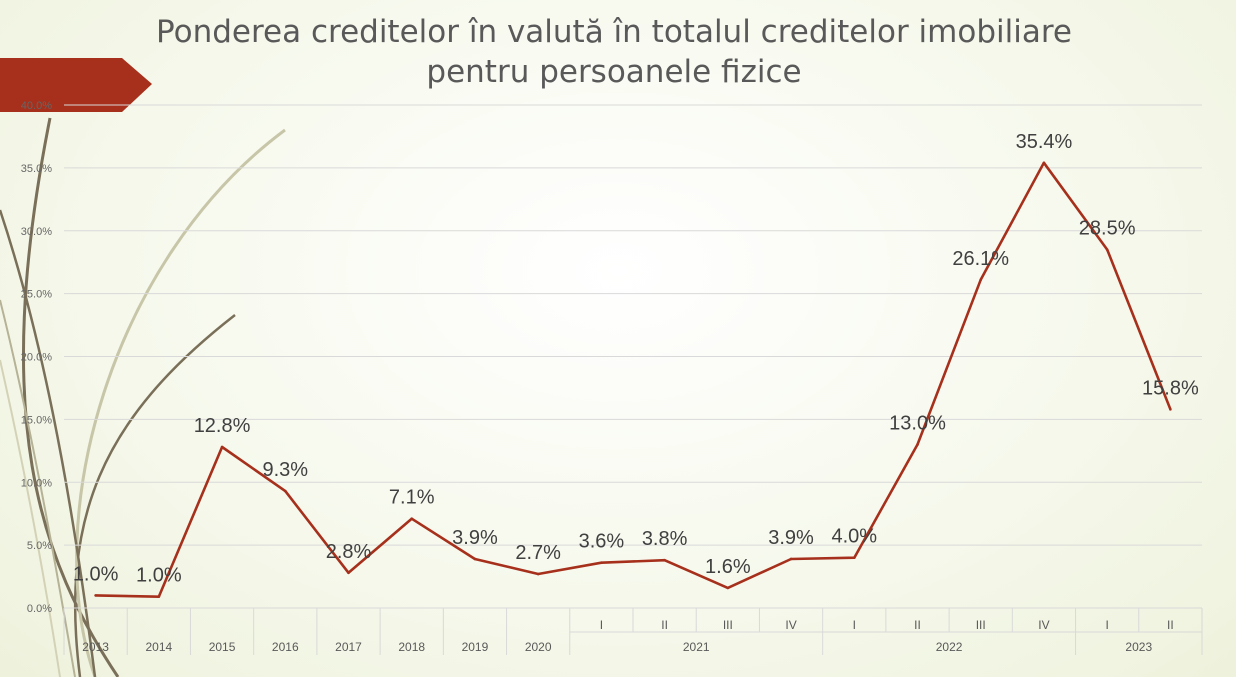 The width and height of the screenshot is (1236, 677). What do you see at coordinates (36, 483) in the screenshot?
I see `y-tick-label: 10.0%` at bounding box center [36, 483].